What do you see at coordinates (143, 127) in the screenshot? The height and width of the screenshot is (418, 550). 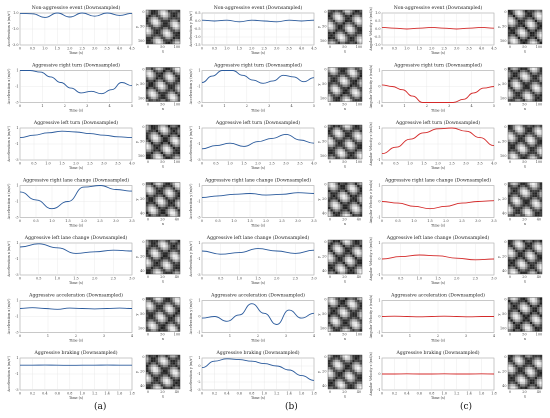 I see `matrix-y-tick: 0` at bounding box center [143, 127].